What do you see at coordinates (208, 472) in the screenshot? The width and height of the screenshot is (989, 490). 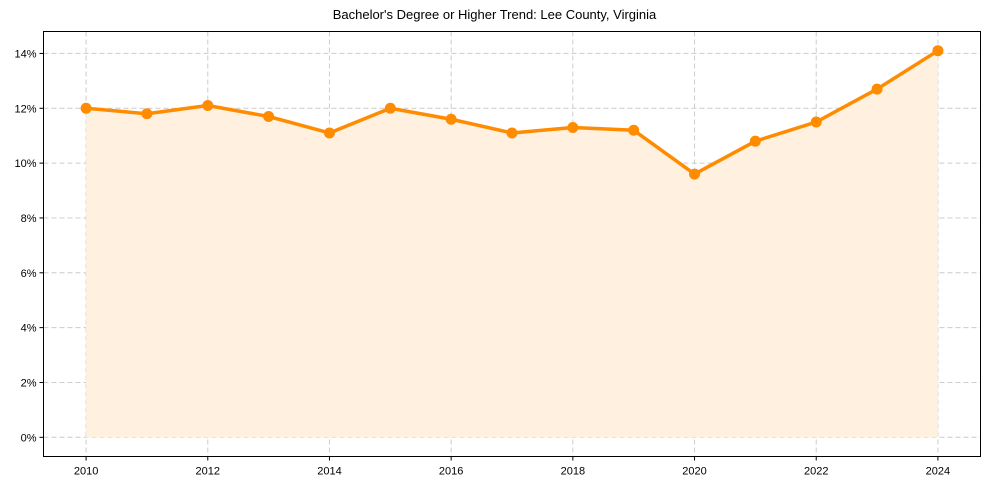 I see `x-tick-label: 2012` at bounding box center [208, 472].